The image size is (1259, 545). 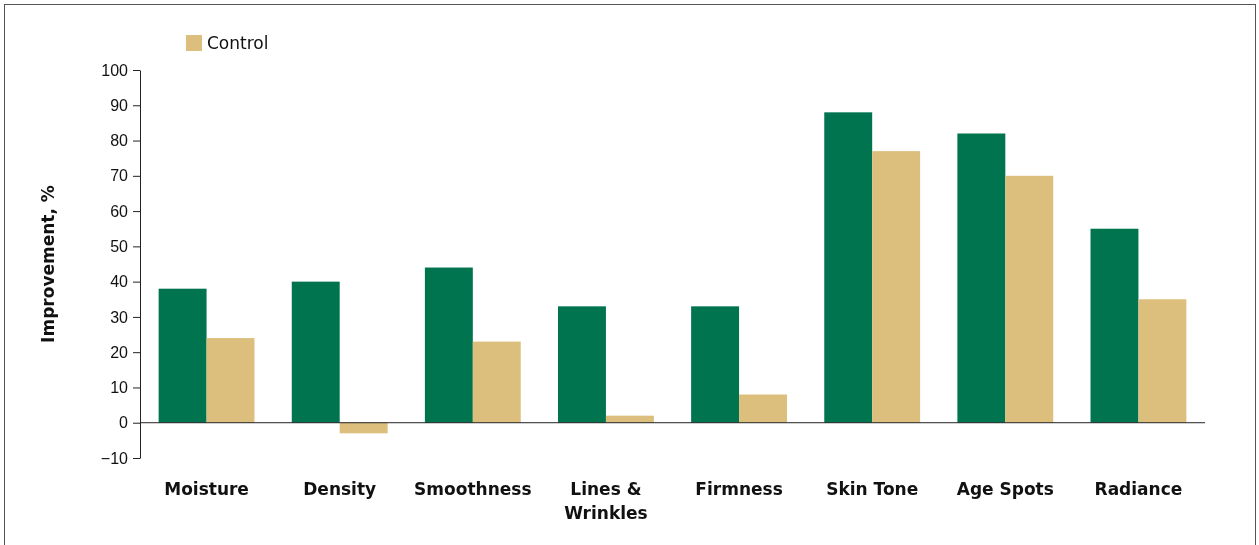 What do you see at coordinates (114, 458) in the screenshot?
I see `y-tick-label: −10` at bounding box center [114, 458].